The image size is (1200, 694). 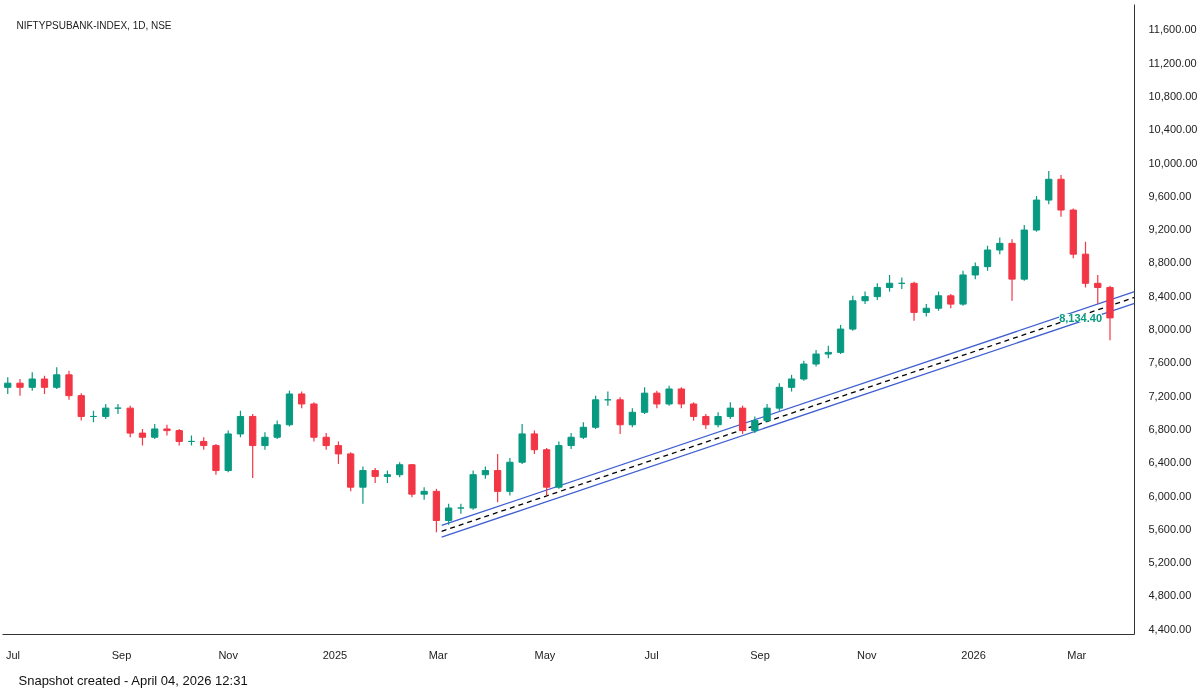 What do you see at coordinates (1173, 129) in the screenshot?
I see `y-tick-label: 10,400.00` at bounding box center [1173, 129].